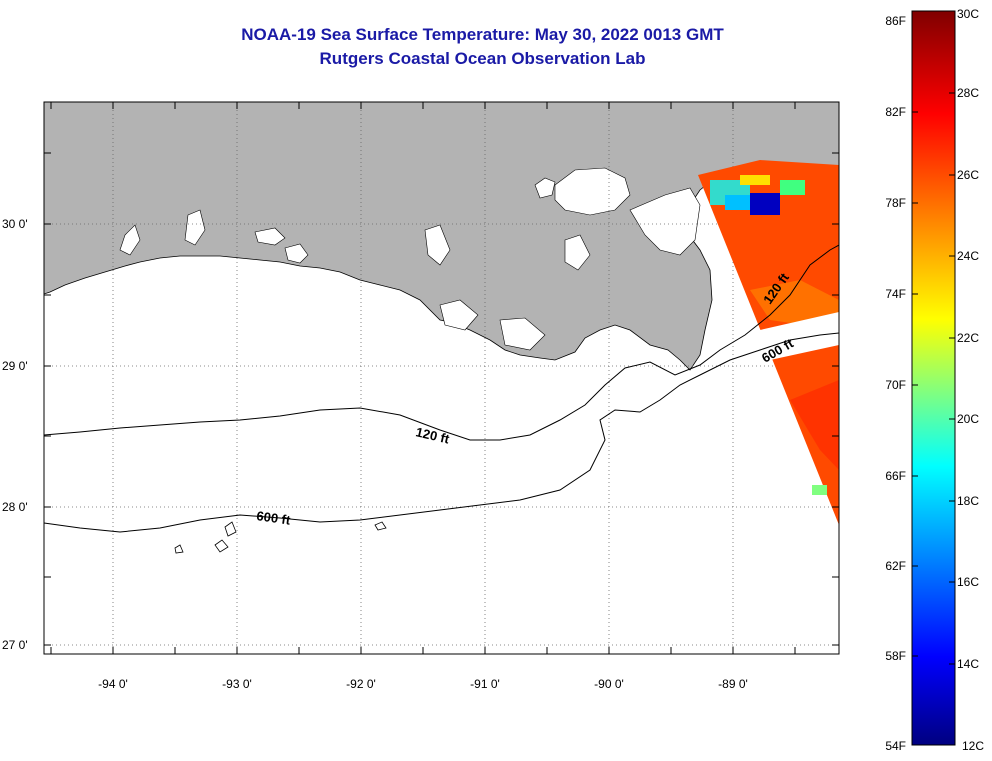 The width and height of the screenshot is (992, 761). What do you see at coordinates (895, 203) in the screenshot?
I see `colorbar-f-78: 78F` at bounding box center [895, 203].